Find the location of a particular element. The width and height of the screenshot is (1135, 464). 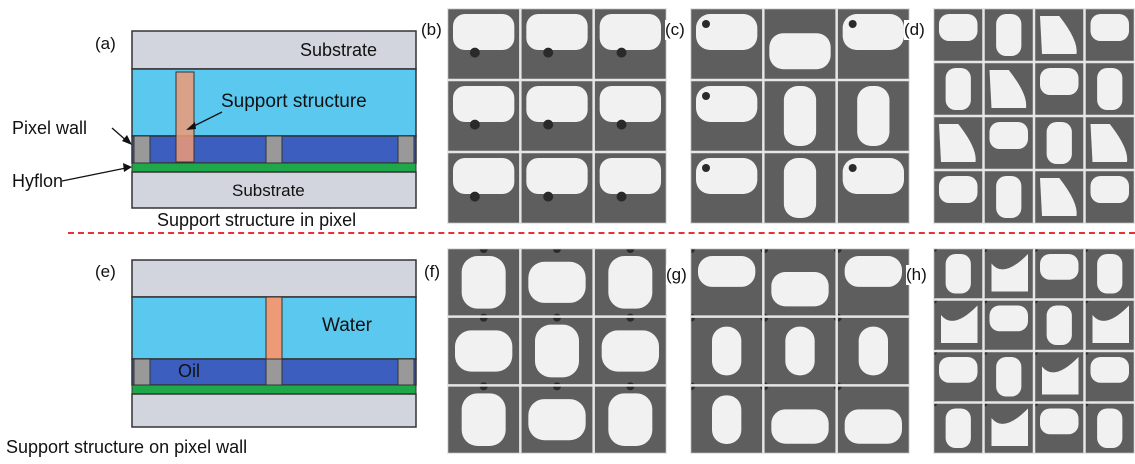

panel-f-photo-image is located at coordinates (557, 351).